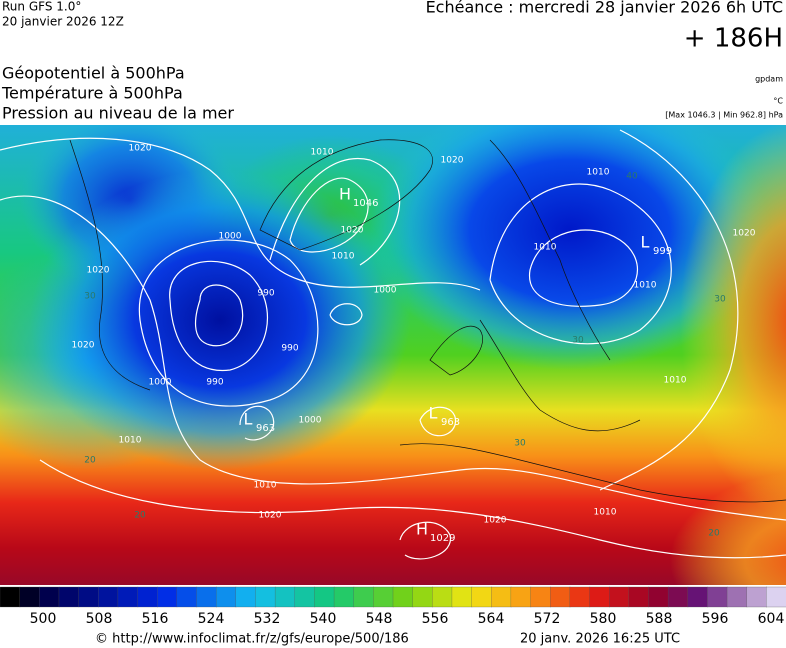 The height and width of the screenshot is (648, 786). Describe the element at coordinates (92, 93) in the screenshot. I see `field-label: Température à 500hPa` at that location.